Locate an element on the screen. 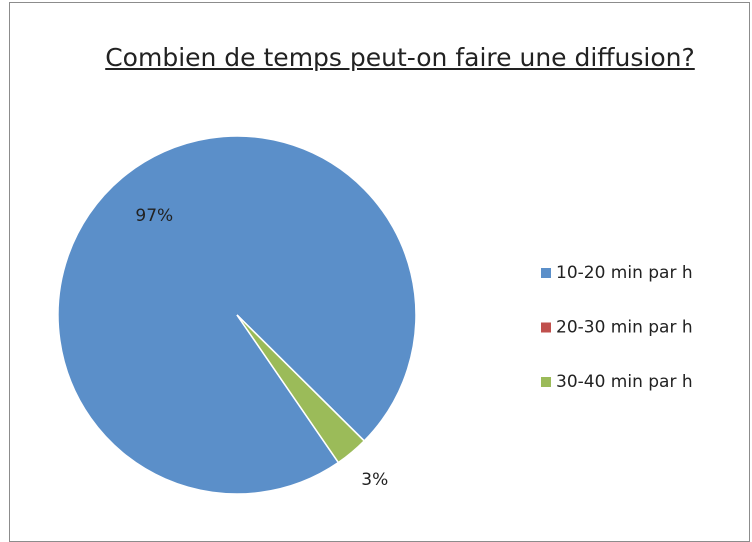 This screenshot has height=542, width=752. legend-label: 20-30 min par h is located at coordinates (624, 328).